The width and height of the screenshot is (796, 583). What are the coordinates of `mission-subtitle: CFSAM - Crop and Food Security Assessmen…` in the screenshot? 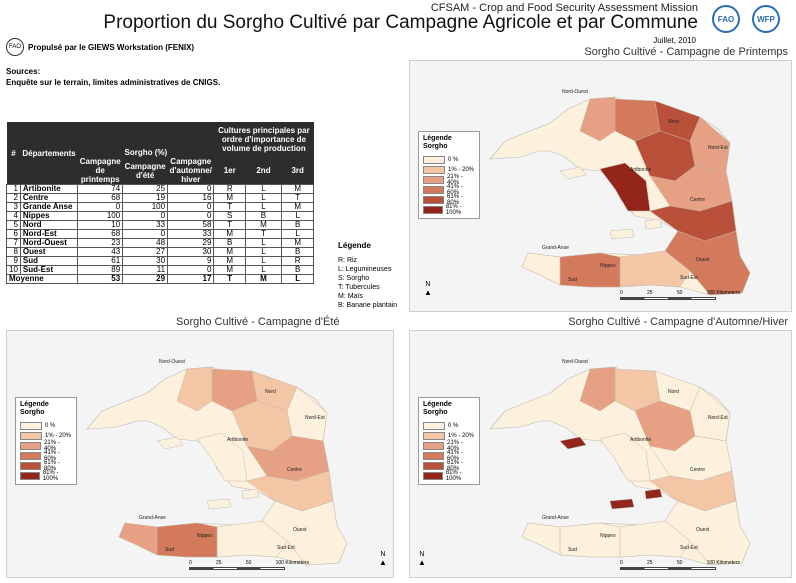 It's located at (564, 8).